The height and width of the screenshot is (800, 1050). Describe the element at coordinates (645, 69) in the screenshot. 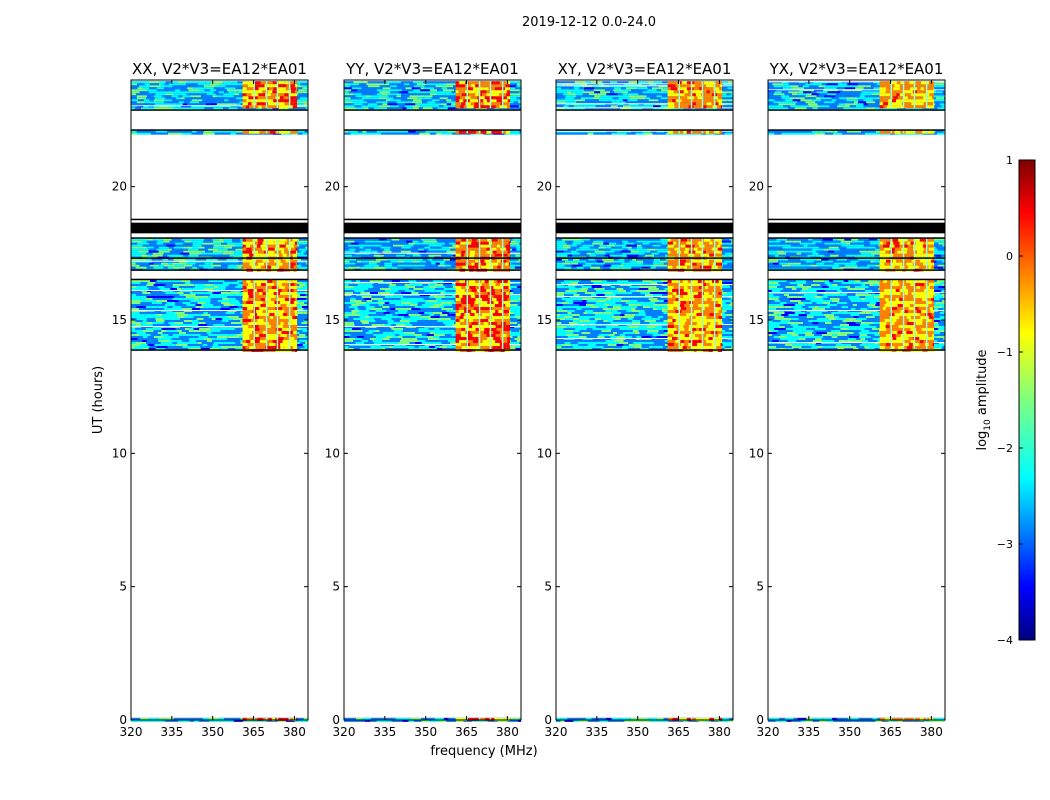

I see `panel-title: XY, V2*V3=EA12*EA01` at that location.